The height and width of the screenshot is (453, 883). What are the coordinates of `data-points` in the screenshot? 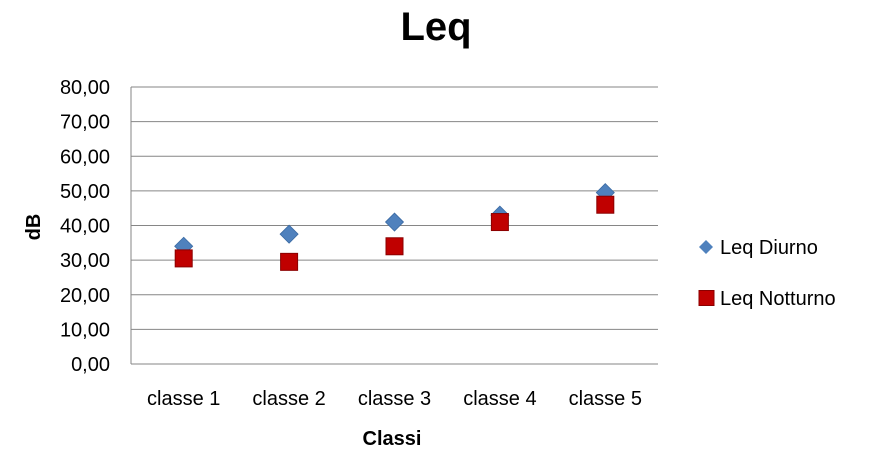 It's located at (394, 227).